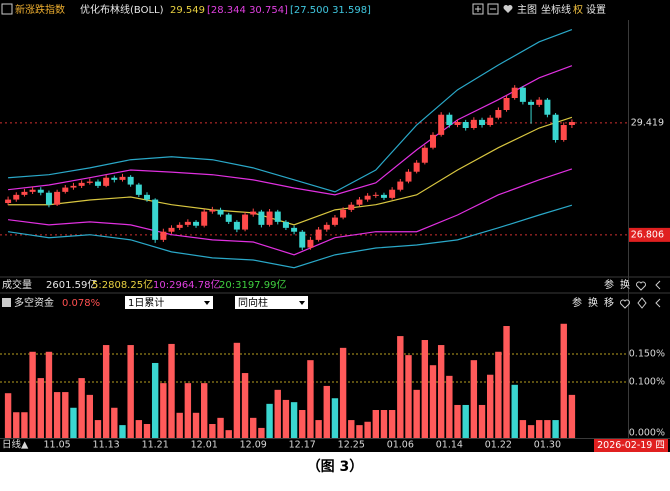 This screenshot has height=491, width=670. Describe the element at coordinates (204, 445) in the screenshot. I see `x-tick-label: 12.01` at that location.